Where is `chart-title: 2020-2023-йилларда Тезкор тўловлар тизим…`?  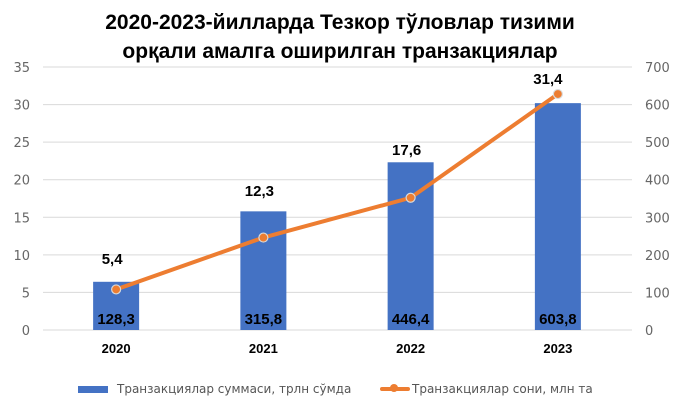 chart-title: 2020-2023-йилларда Тезкор тўловлар тизим… is located at coordinates (340, 37).